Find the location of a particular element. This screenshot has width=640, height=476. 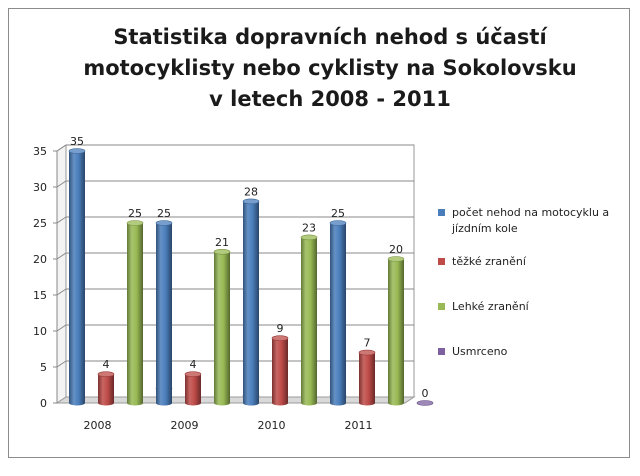

bar-tk-2011 is located at coordinates (367, 379).